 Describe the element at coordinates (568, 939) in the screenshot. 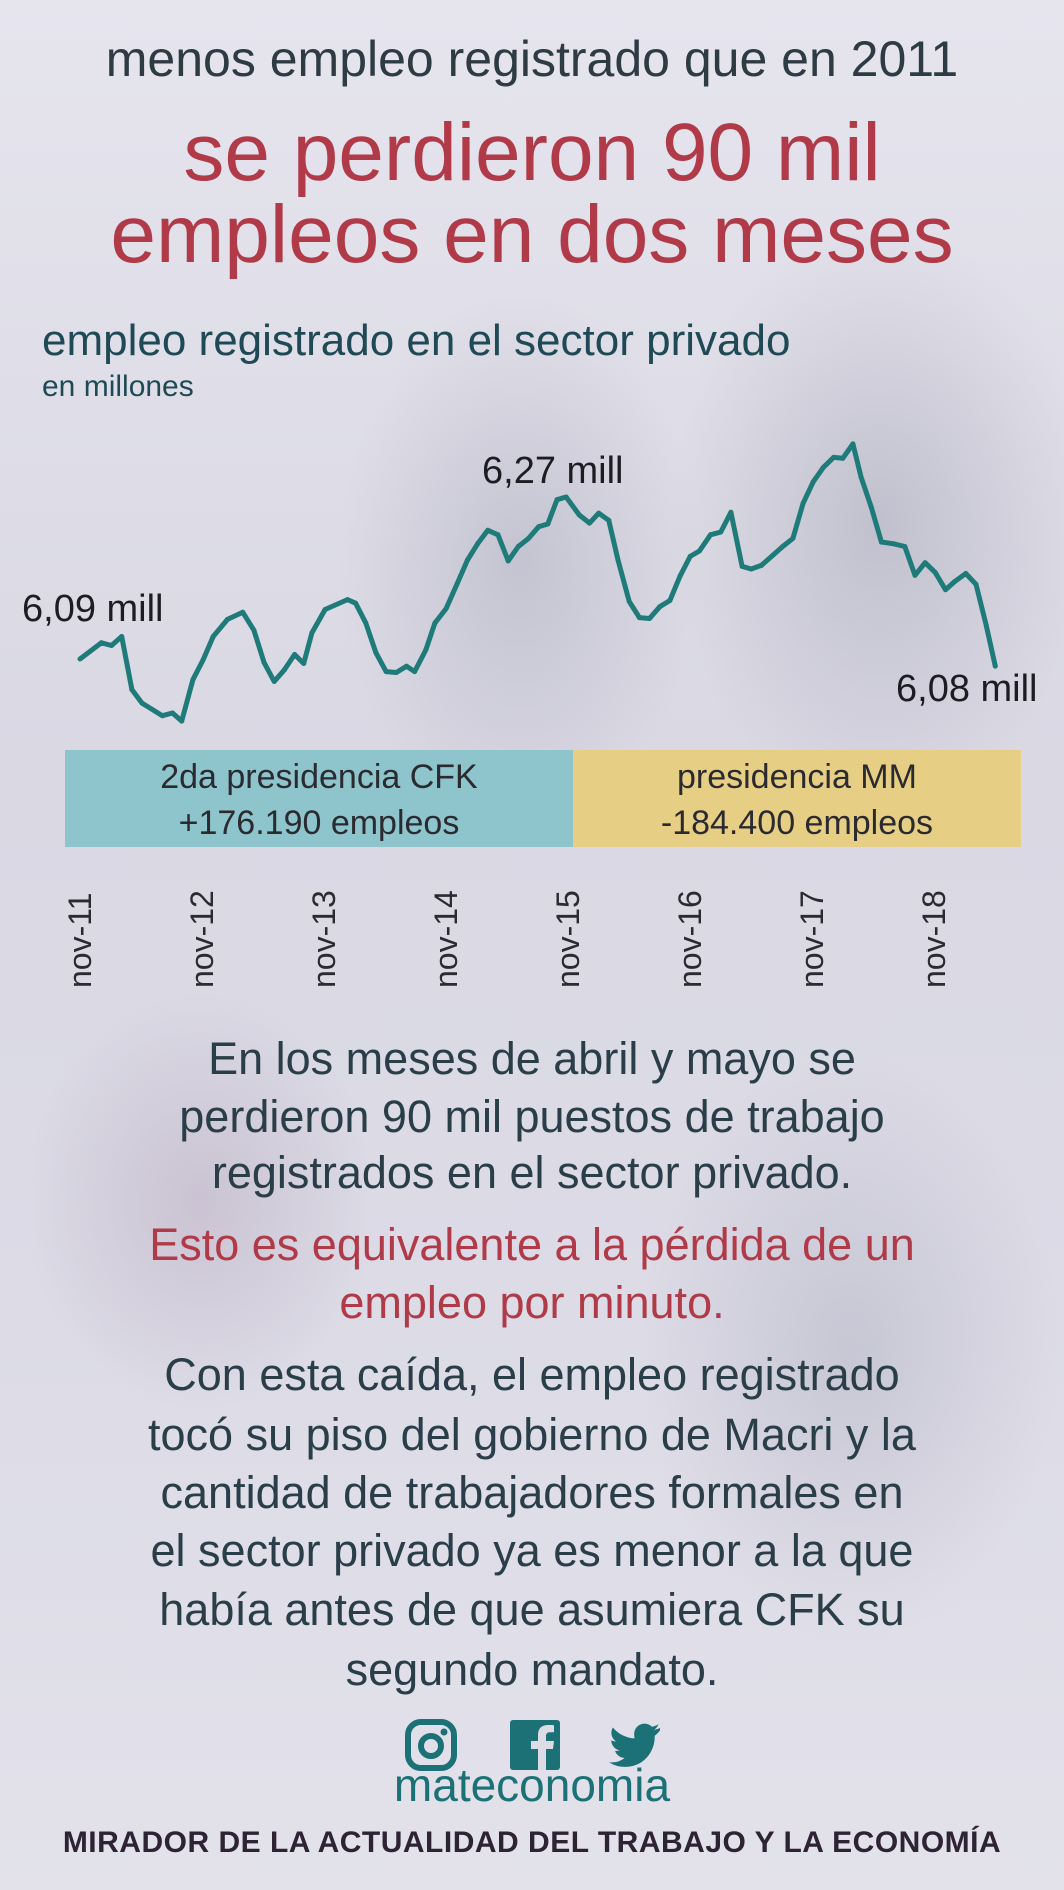

I see `x-tick-label: nov-15` at that location.